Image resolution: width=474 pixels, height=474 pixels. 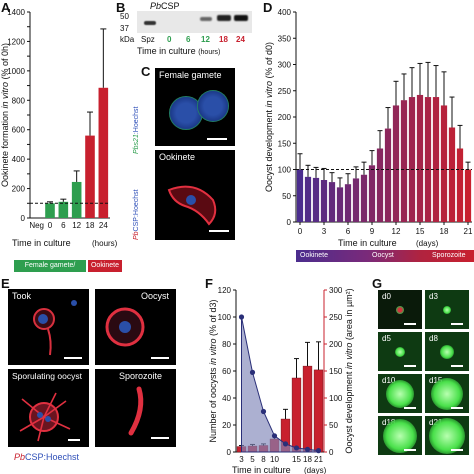 I want to click on stage-sporozoite: Sporozoite, so click(x=449, y=255).